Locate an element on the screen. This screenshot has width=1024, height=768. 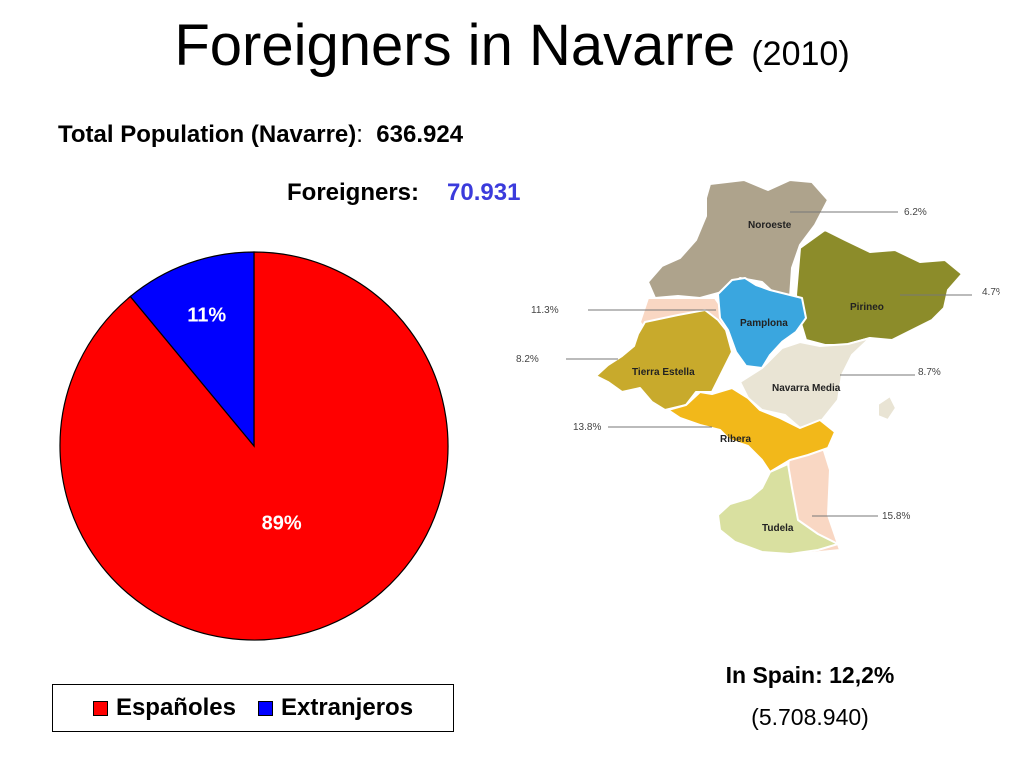
pie-legend: Españoles Extranjeros is located at coordinates (253, 708).